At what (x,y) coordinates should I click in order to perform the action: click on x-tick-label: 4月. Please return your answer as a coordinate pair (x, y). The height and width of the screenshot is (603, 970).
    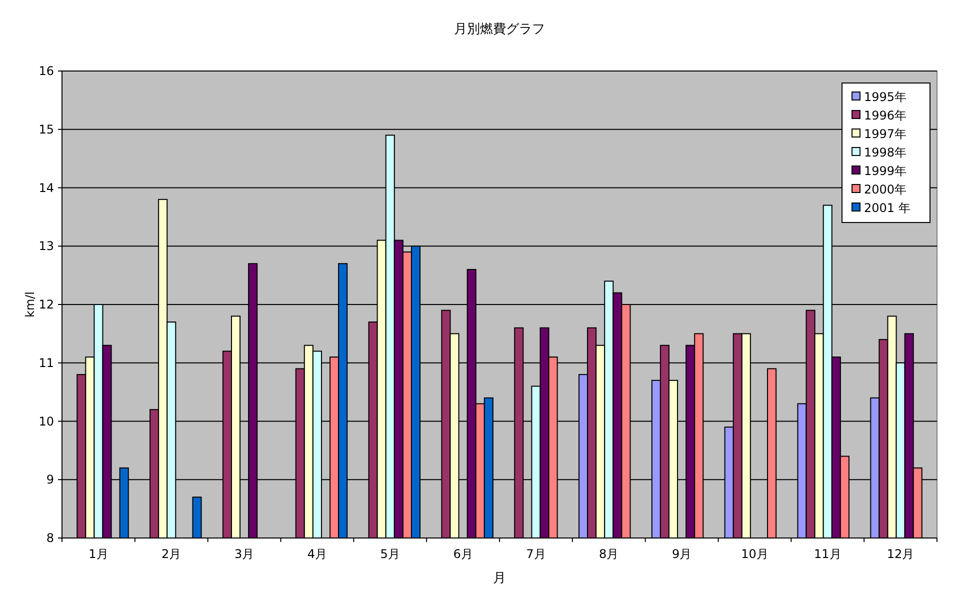
    Looking at the image, I should click on (317, 554).